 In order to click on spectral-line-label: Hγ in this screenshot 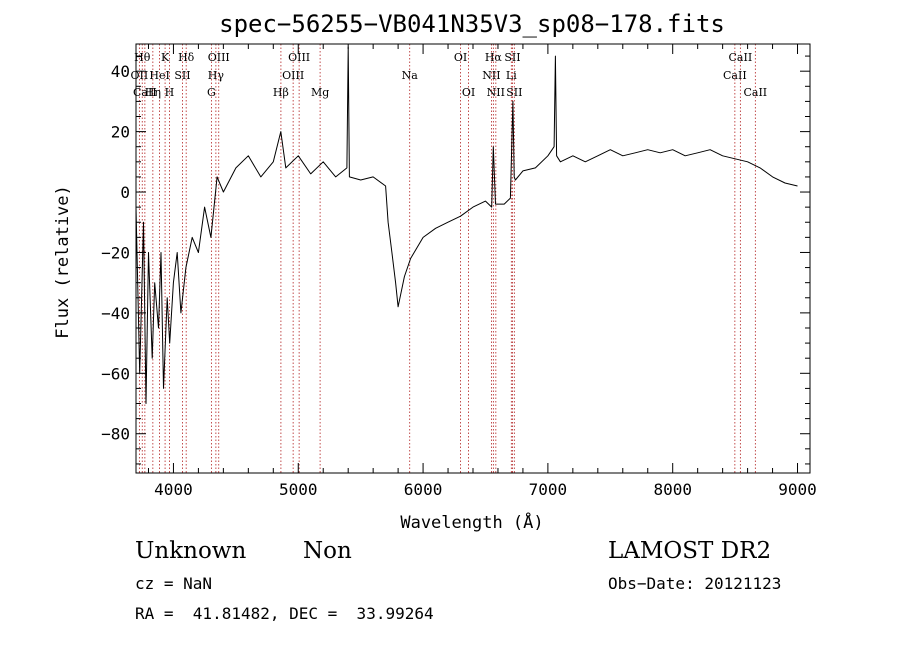, I will do `click(216, 75)`.